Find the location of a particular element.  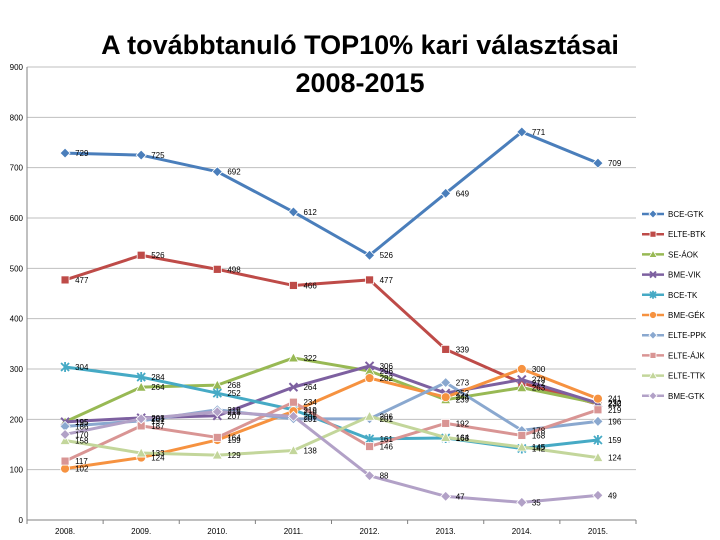

data-label-bme-gek: 244 is located at coordinates (463, 397).